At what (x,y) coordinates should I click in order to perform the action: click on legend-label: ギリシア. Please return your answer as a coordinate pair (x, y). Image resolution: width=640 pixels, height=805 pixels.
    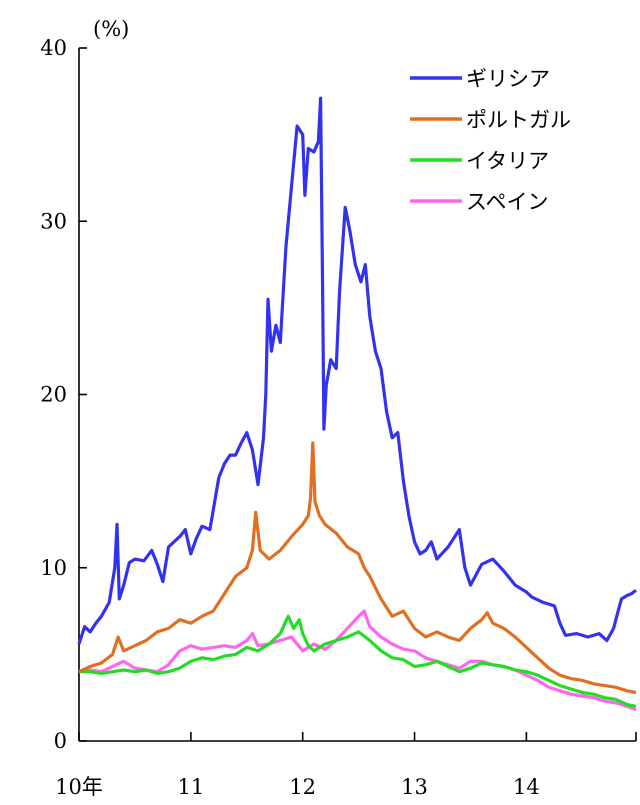
    Looking at the image, I should click on (508, 79).